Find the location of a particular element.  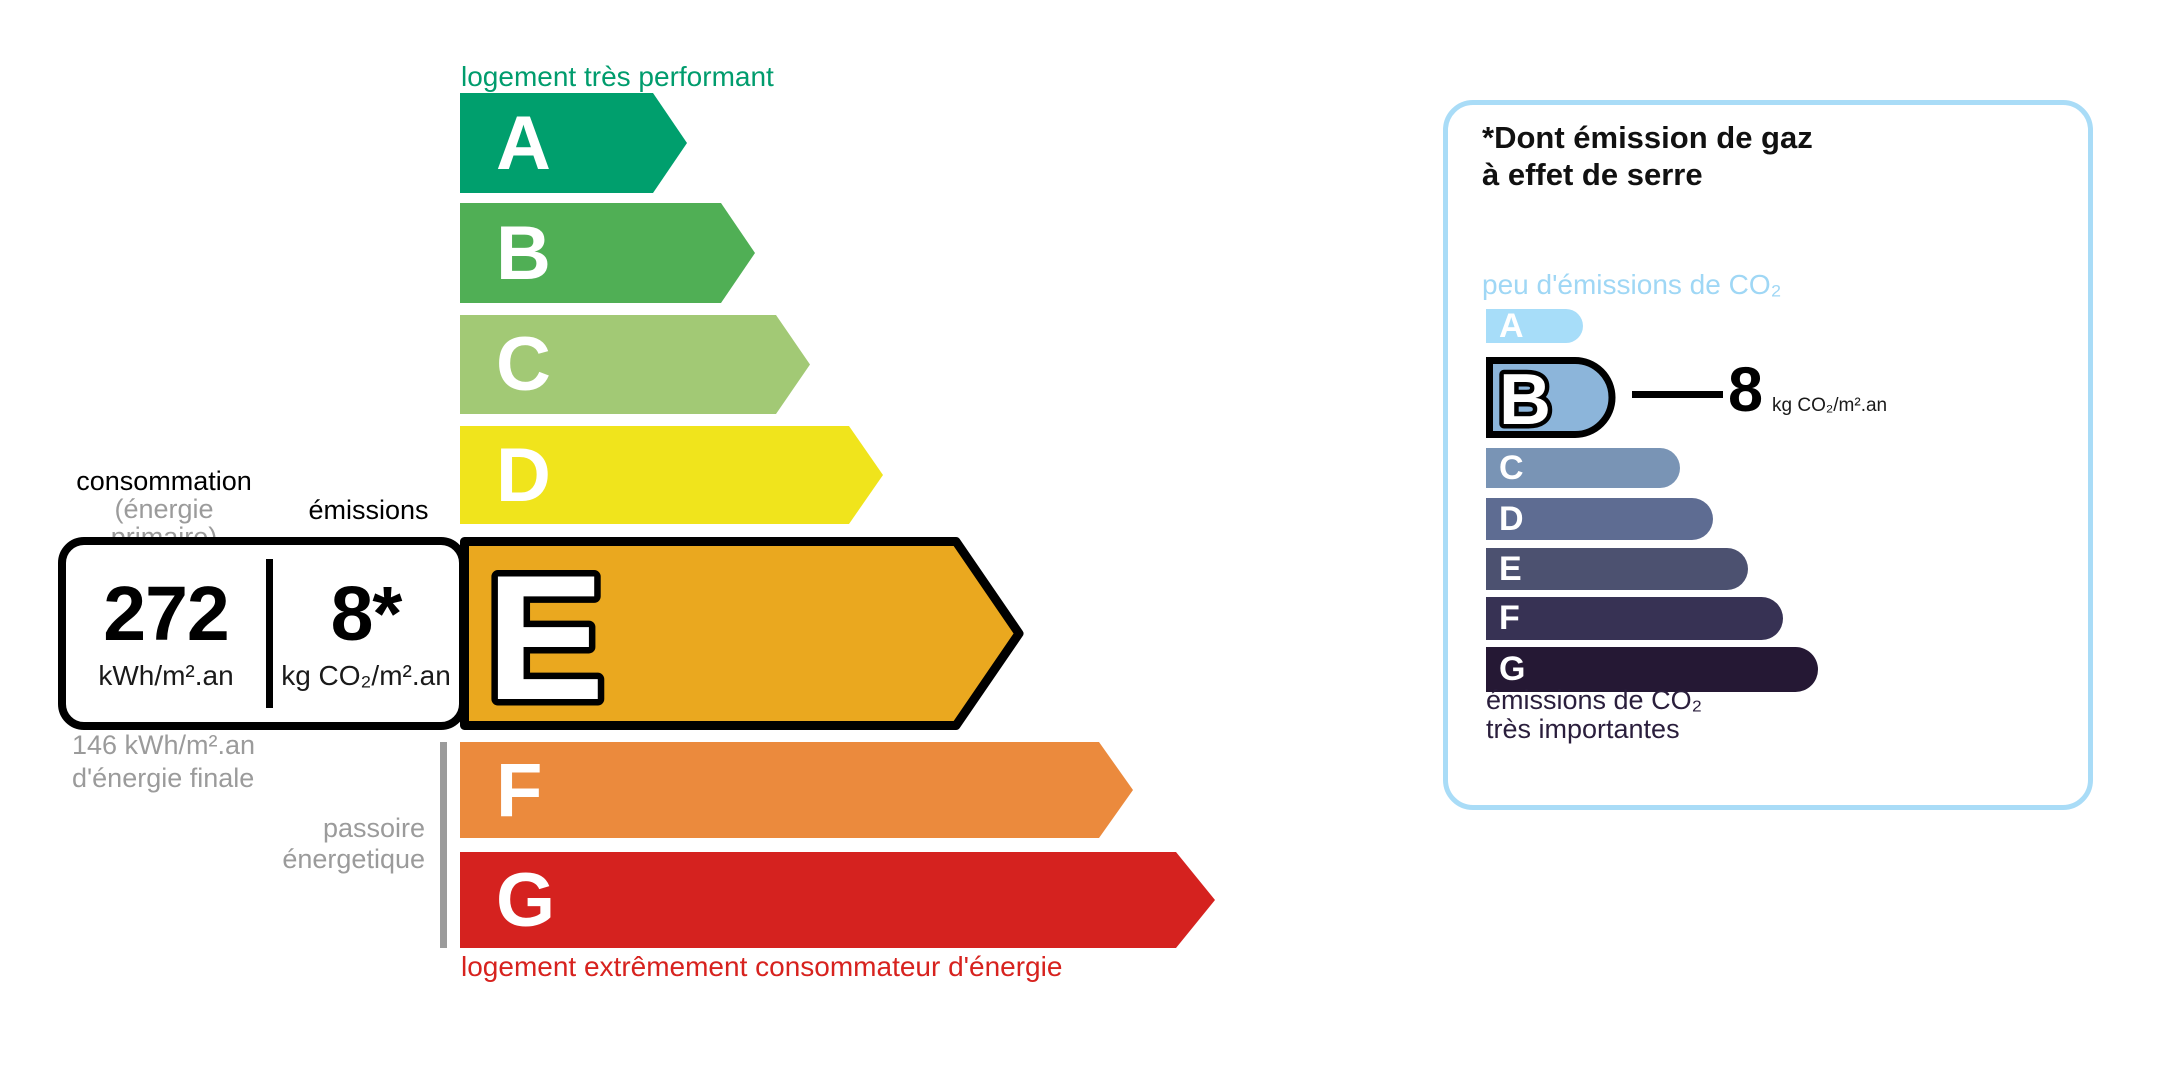

co2-high-emissions-line2: très importantes is located at coordinates (1583, 729).